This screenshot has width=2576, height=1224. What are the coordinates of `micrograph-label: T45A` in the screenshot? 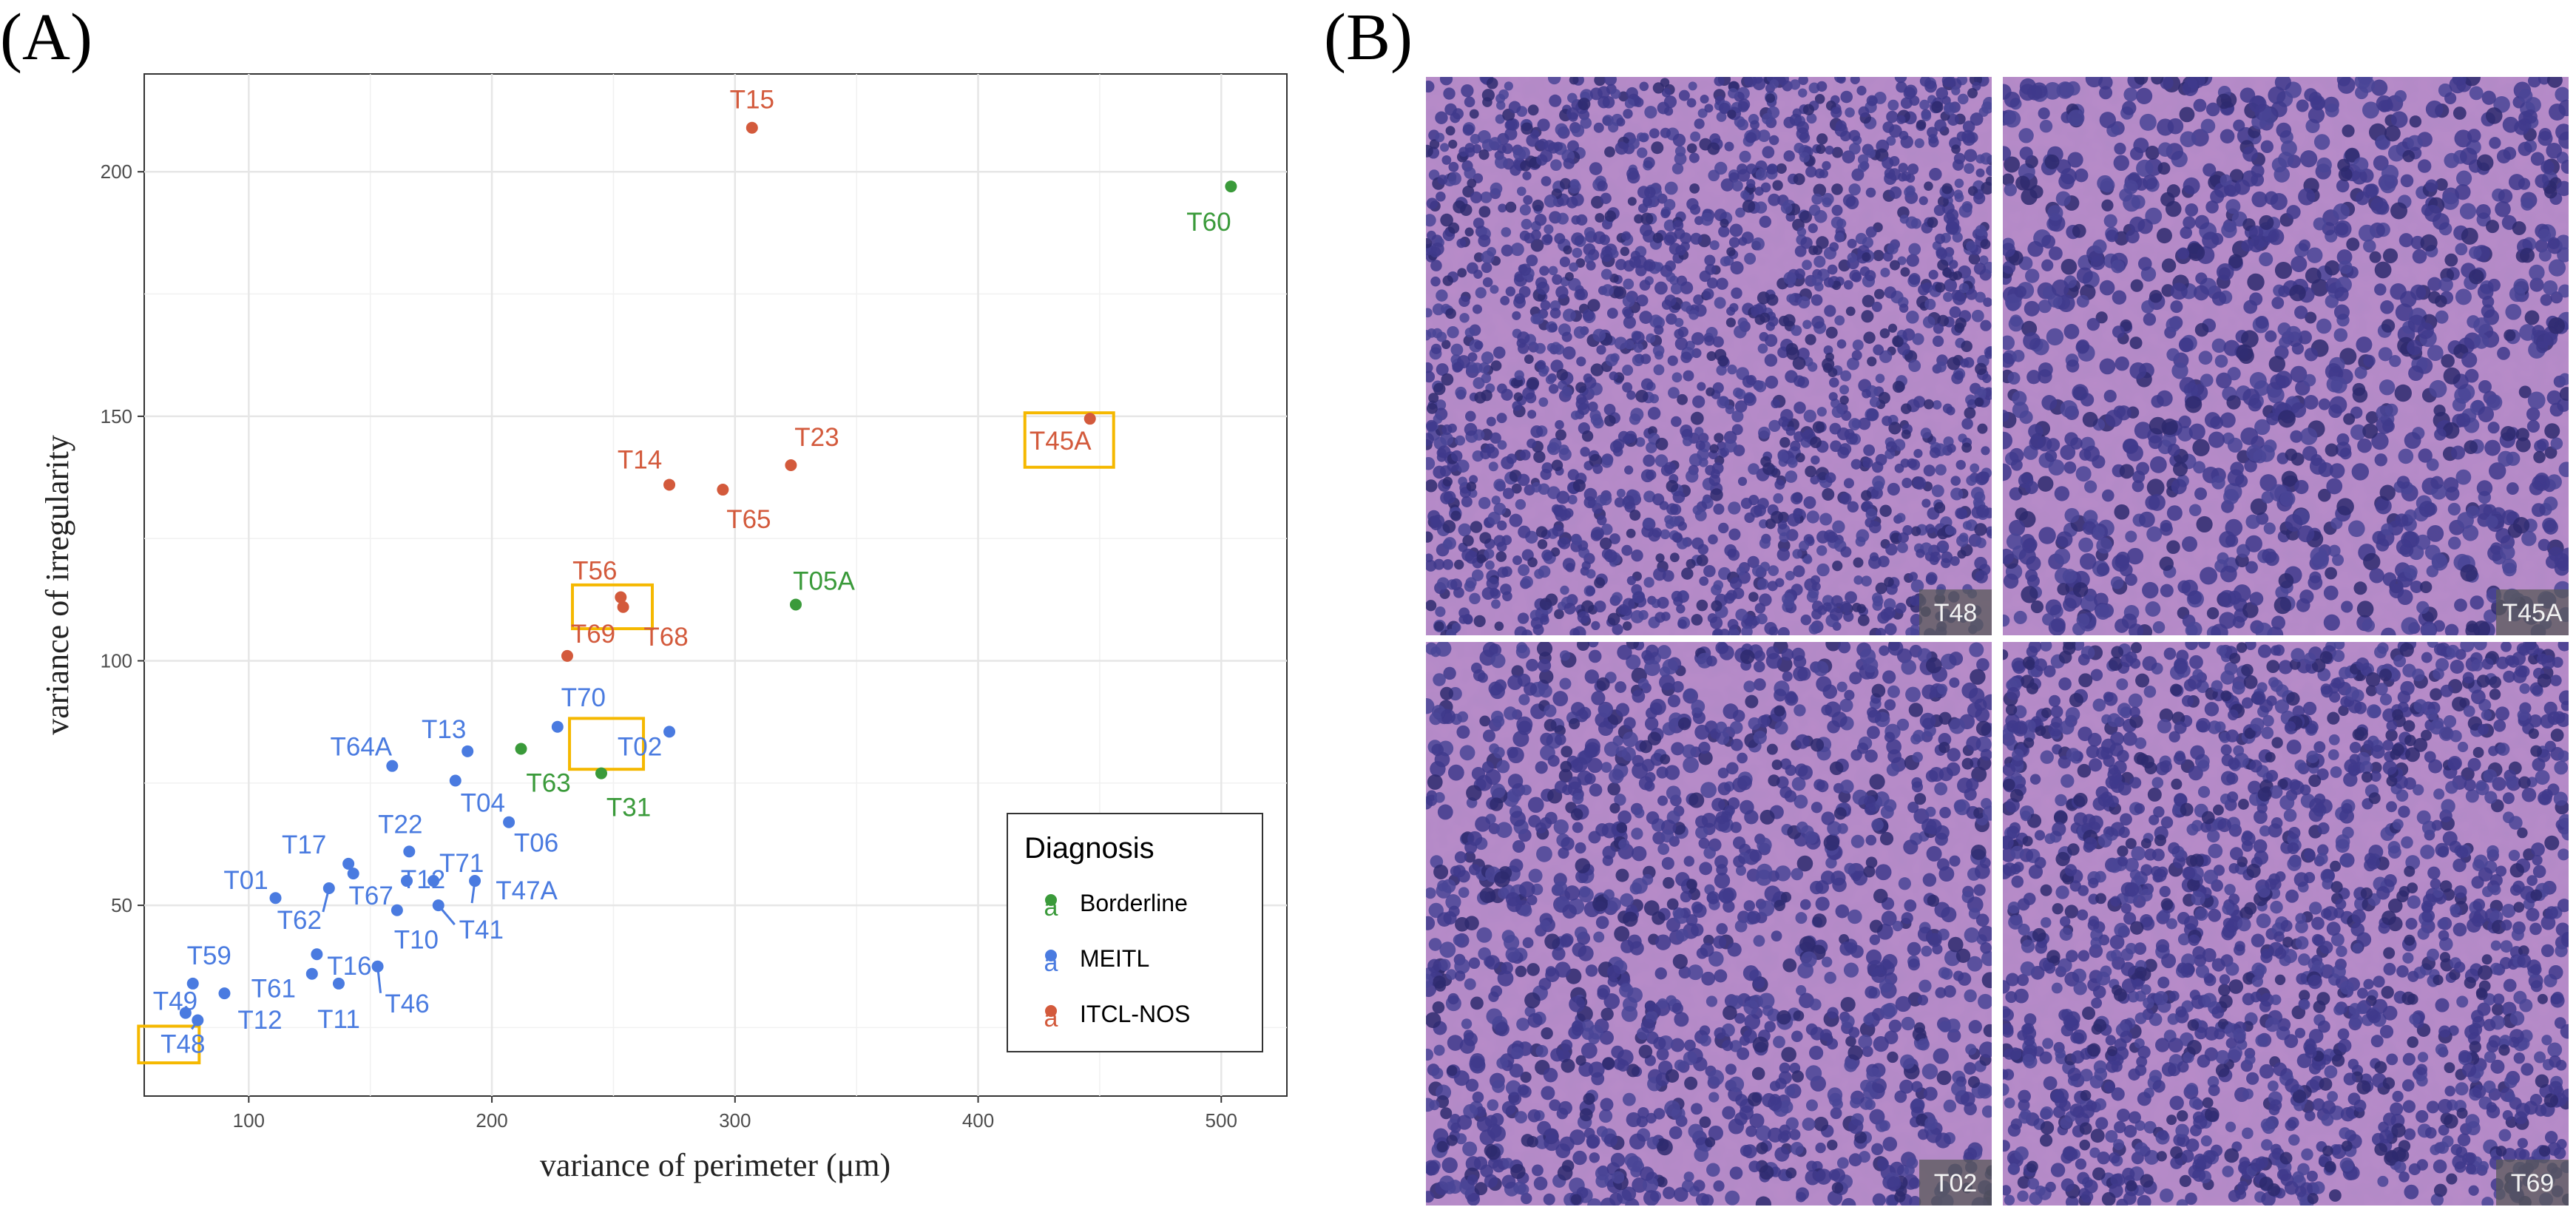 It's located at (2532, 613).